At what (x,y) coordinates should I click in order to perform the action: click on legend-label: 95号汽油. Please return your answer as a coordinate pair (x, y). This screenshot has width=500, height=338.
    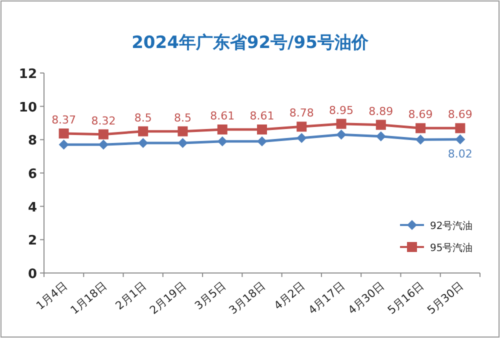
    Looking at the image, I should click on (451, 248).